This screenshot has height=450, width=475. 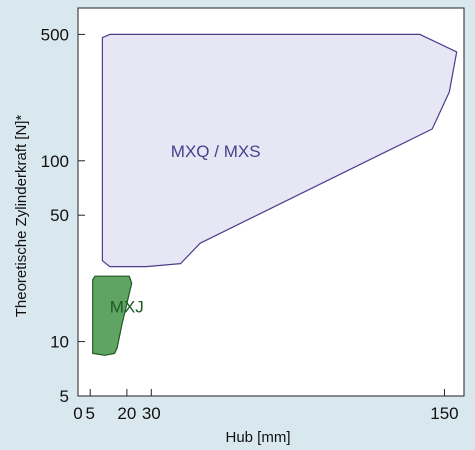 What do you see at coordinates (127, 306) in the screenshot?
I see `region-label-mxj: MXJ` at bounding box center [127, 306].